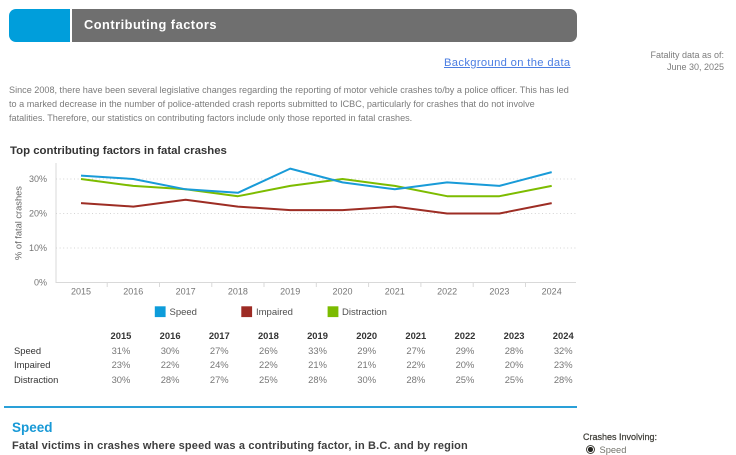 This screenshot has width=736, height=455. I want to click on svg-text: 2023, so click(499, 292).